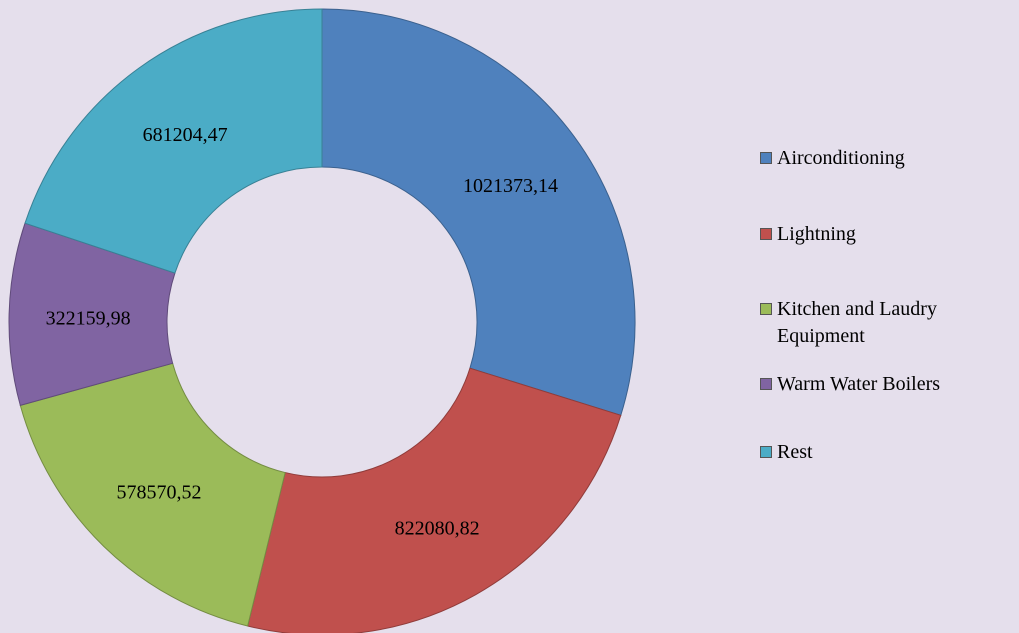 This screenshot has height=633, width=1019. I want to click on legend-item: Lightning, so click(887, 234).